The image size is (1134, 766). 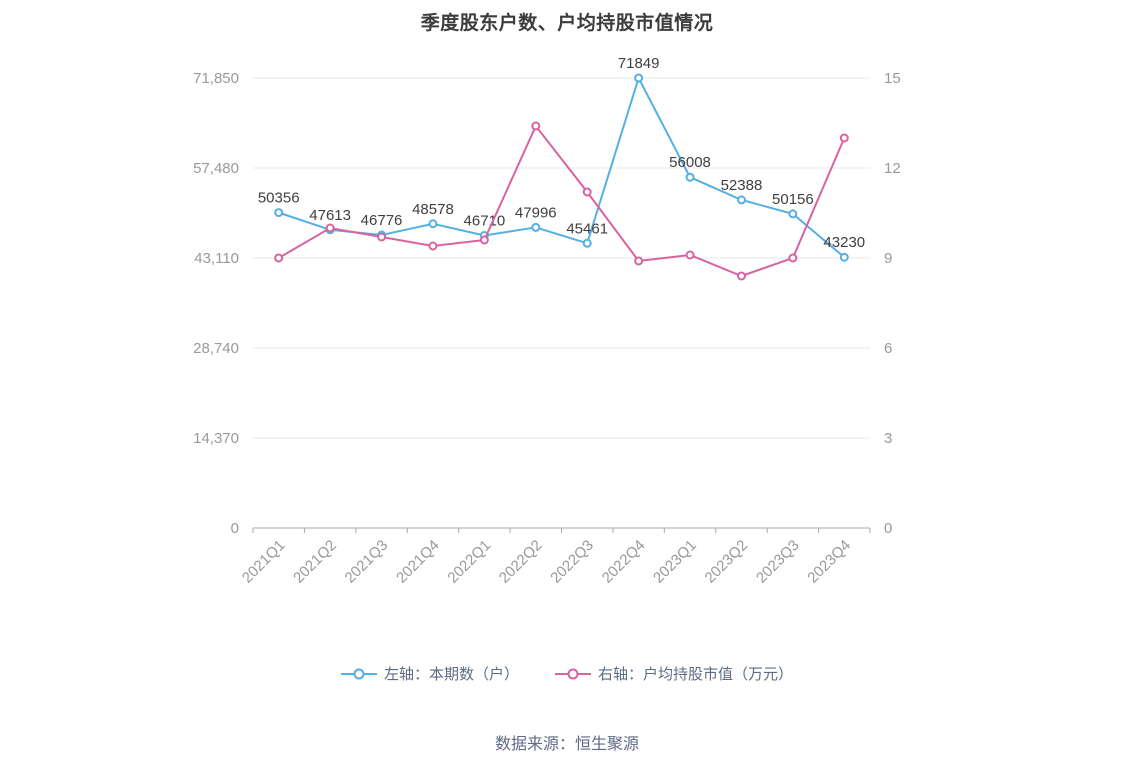 I want to click on data-label: 71849, so click(x=639, y=63).